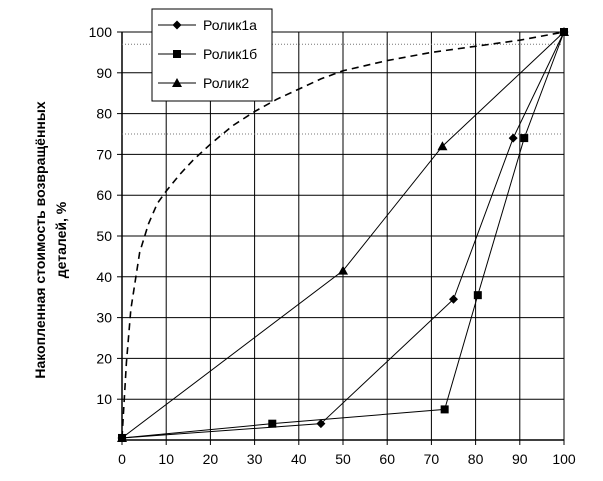 The image size is (603, 481). What do you see at coordinates (101, 32) in the screenshot?
I see `y-tick-label-100: 100` at bounding box center [101, 32].